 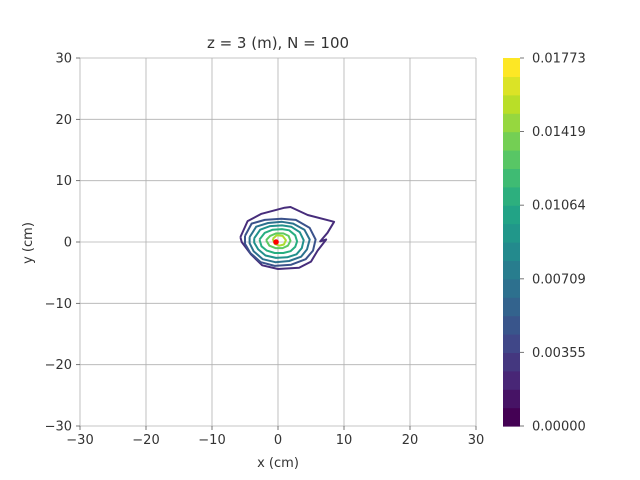 What do you see at coordinates (58, 427) in the screenshot?
I see `y-tick-label: −30` at bounding box center [58, 427].